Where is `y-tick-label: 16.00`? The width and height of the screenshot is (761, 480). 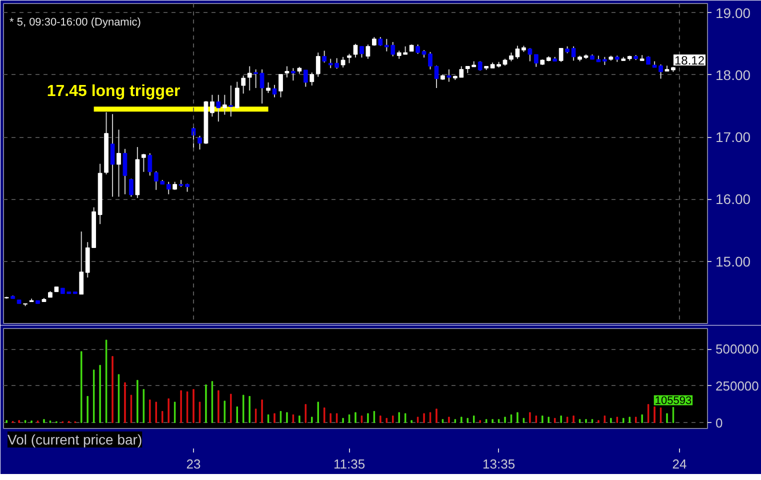
y-tick-label: 16.00 is located at coordinates (733, 199).